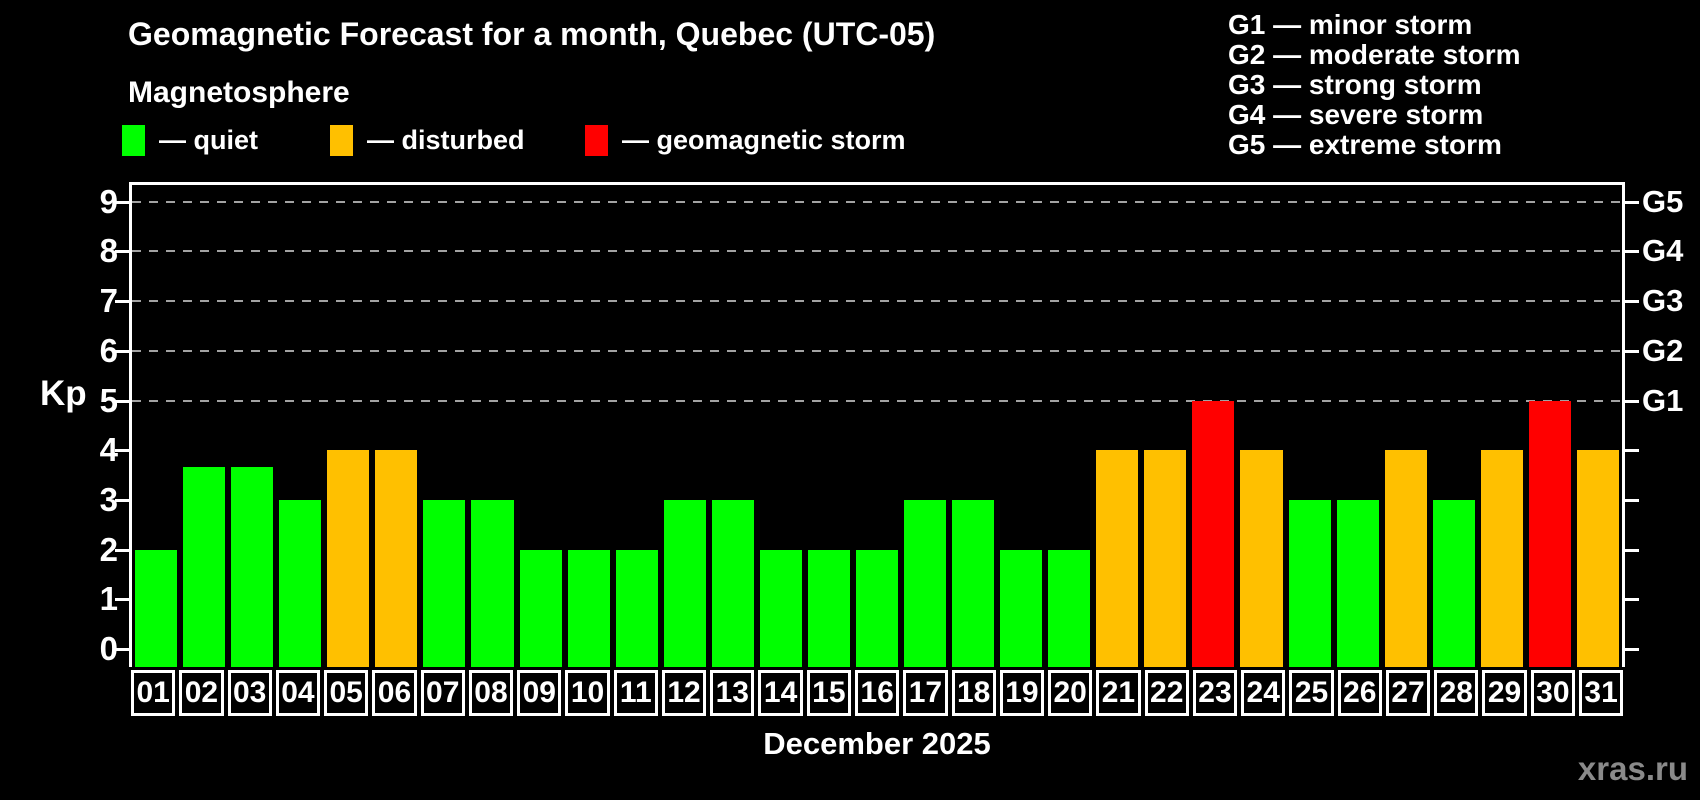 The width and height of the screenshot is (1700, 800). What do you see at coordinates (1632, 768) in the screenshot?
I see `watermark: xras.ru` at bounding box center [1632, 768].